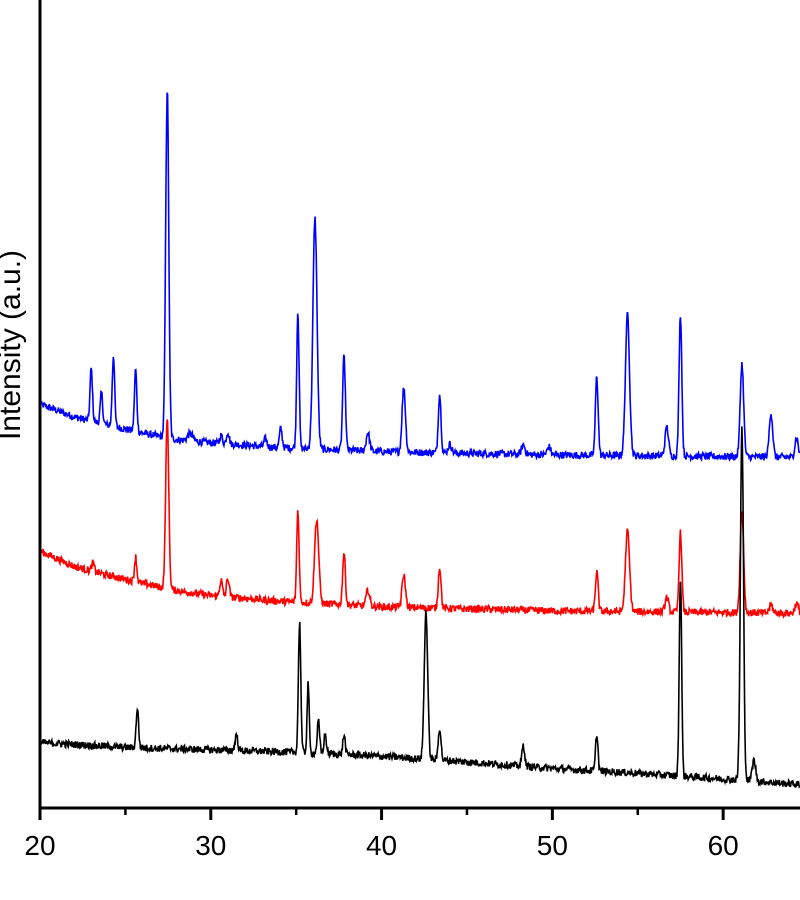  What do you see at coordinates (210, 845) in the screenshot?
I see `x-tick-label: 30` at bounding box center [210, 845].